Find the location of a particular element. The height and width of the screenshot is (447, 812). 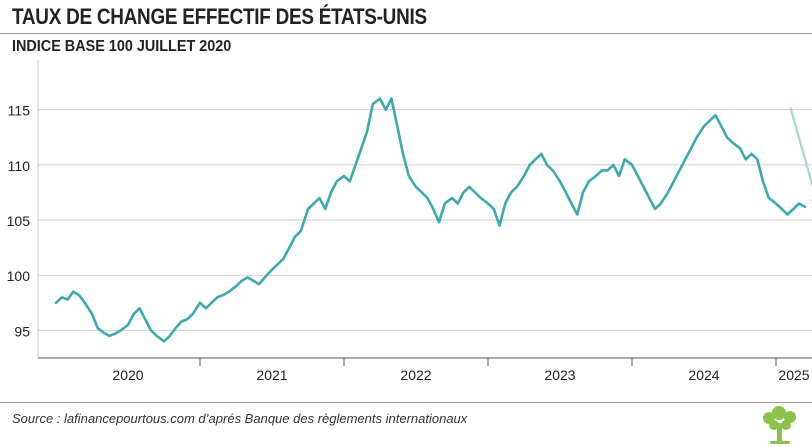

tree-logo-icon is located at coordinates (779, 425).